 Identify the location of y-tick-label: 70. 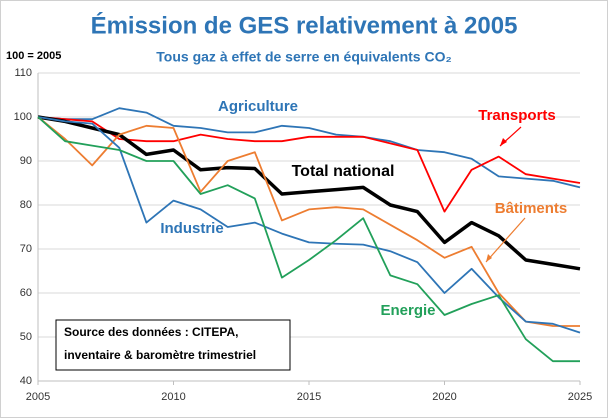
(26, 249).